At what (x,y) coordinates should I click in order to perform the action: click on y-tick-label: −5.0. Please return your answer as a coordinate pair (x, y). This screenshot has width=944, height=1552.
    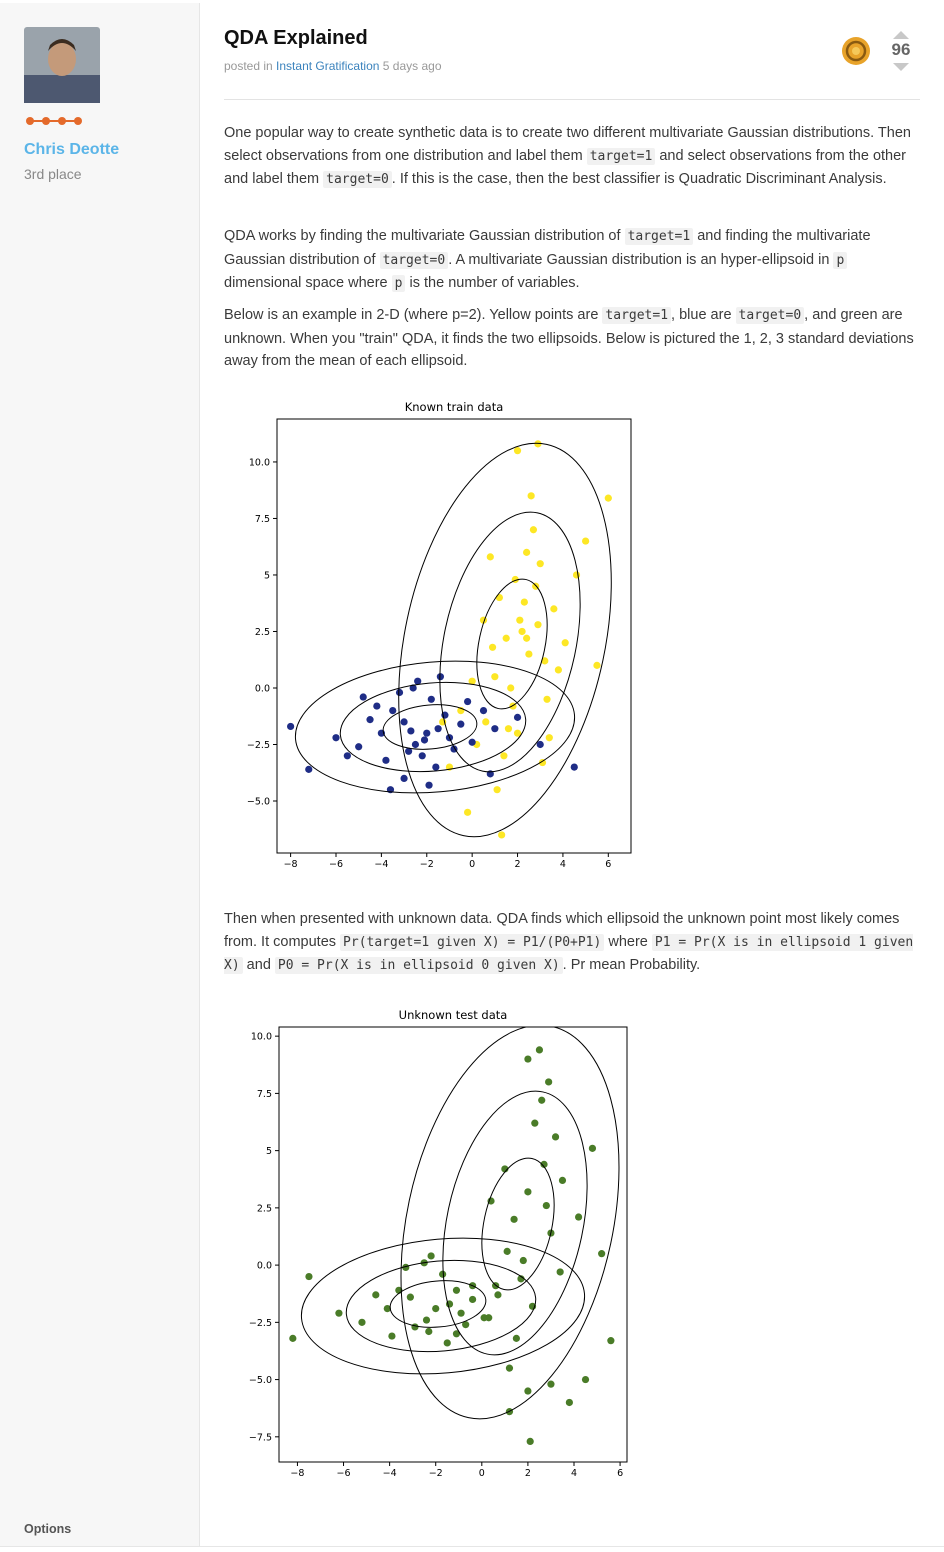
    Looking at the image, I should click on (258, 802).